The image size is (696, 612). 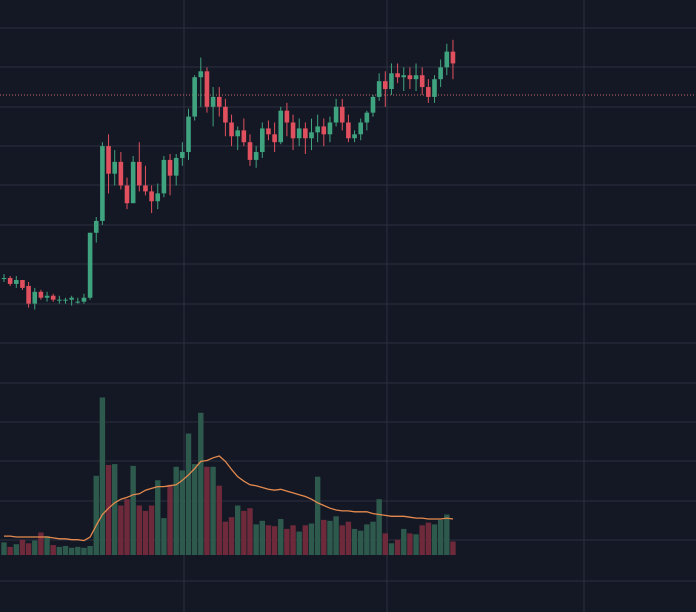 I want to click on volume-ma-line, so click(x=229, y=498).